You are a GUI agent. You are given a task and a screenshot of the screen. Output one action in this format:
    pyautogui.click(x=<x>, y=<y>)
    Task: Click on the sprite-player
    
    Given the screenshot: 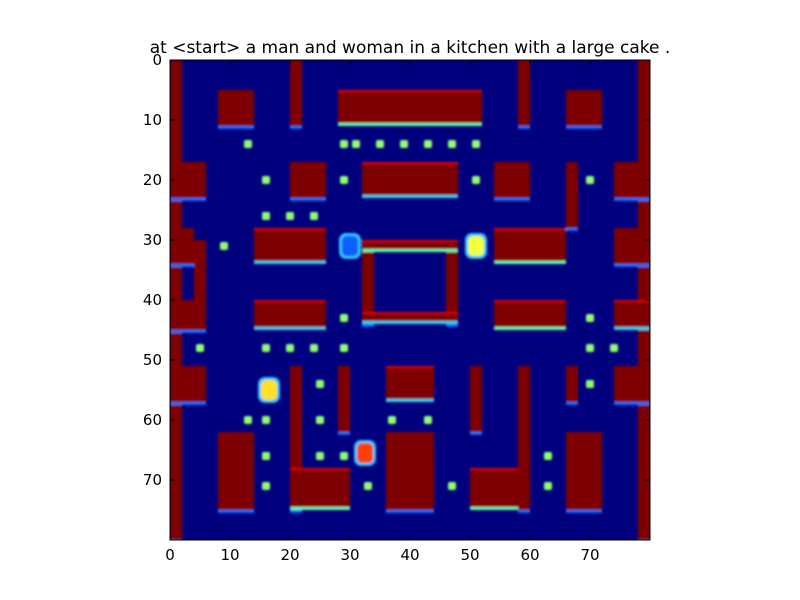 What is the action you would take?
    pyautogui.click(x=269, y=390)
    